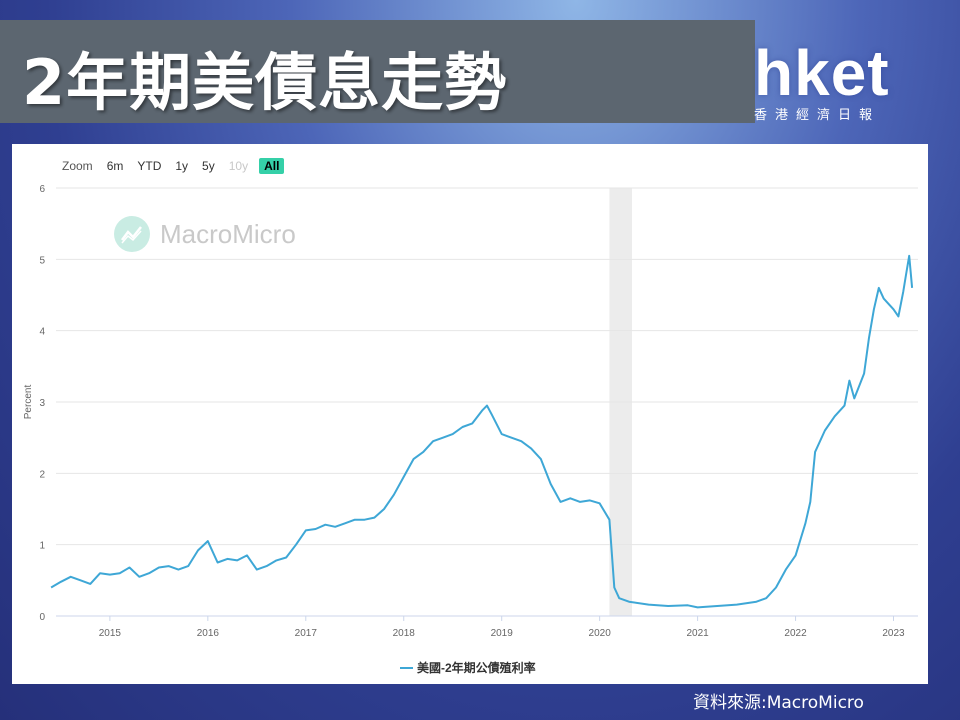 This screenshot has width=960, height=720. What do you see at coordinates (822, 73) in the screenshot?
I see `logo-word: hket` at bounding box center [822, 73].